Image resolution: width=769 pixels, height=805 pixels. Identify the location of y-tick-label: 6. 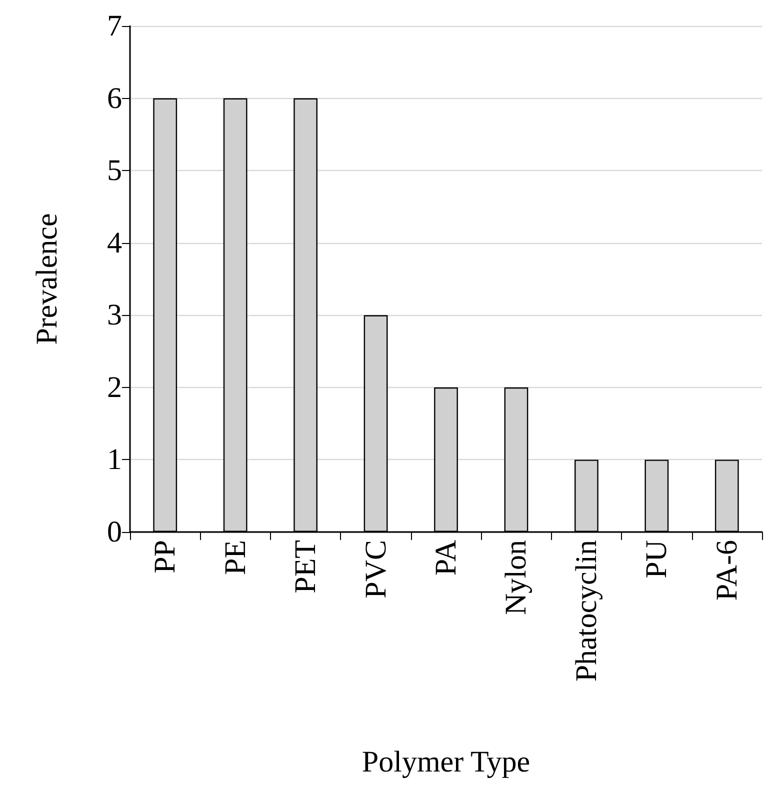
(114, 98).